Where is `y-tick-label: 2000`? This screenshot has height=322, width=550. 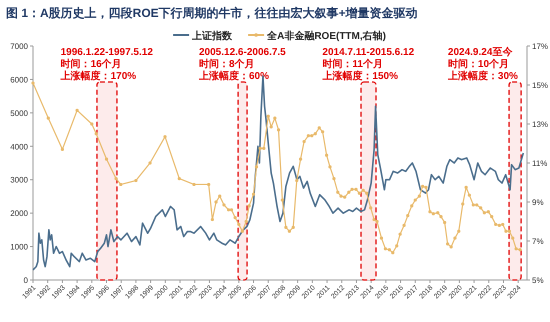 y-tick-label: 2000 is located at coordinates (19, 213).